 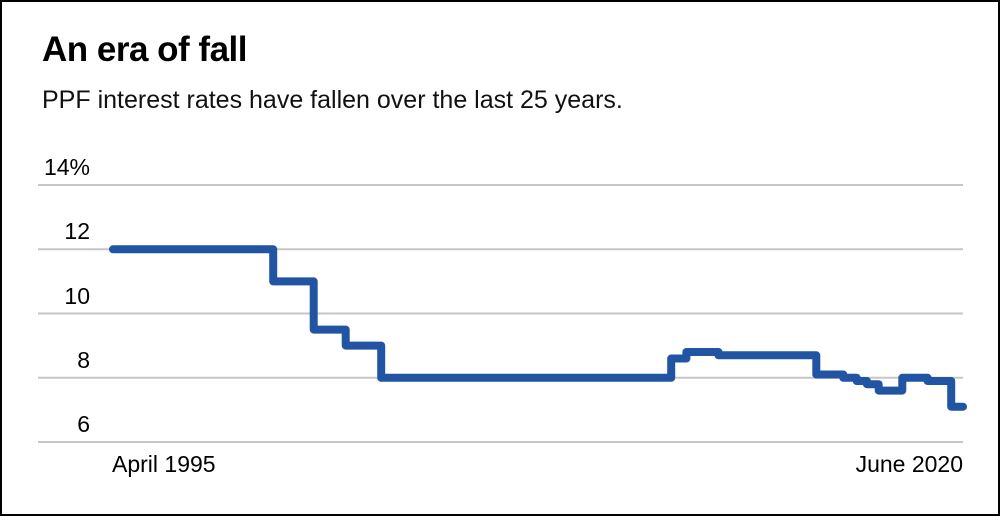 I want to click on y-axis-tick-label: 12, so click(x=77, y=231).